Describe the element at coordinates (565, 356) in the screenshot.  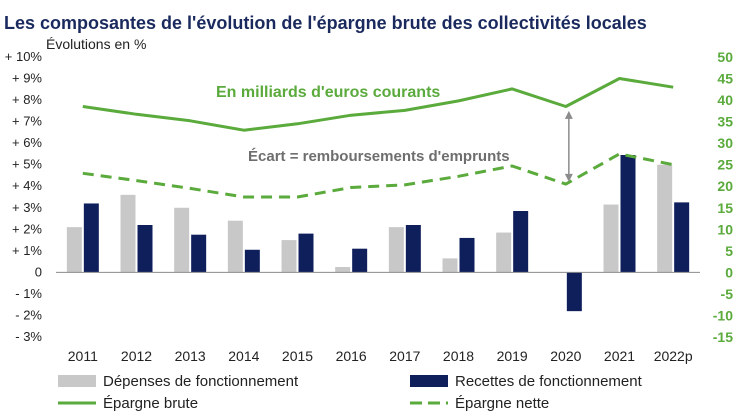
I see `x-axis-tick-label: 2020` at that location.